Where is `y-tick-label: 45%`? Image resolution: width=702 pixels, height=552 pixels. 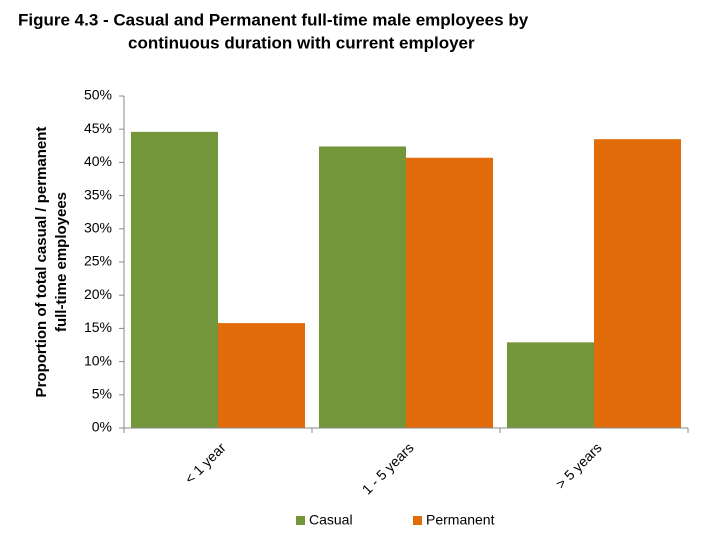
y-tick-label: 45% is located at coordinates (98, 128).